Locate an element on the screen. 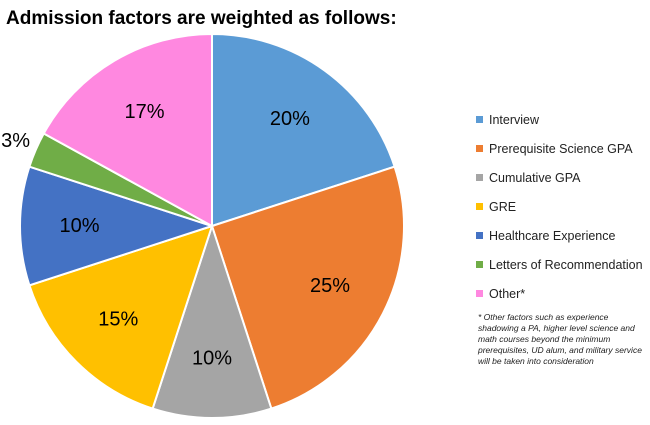  legend-item: Cumulative GPA is located at coordinates (562, 177).